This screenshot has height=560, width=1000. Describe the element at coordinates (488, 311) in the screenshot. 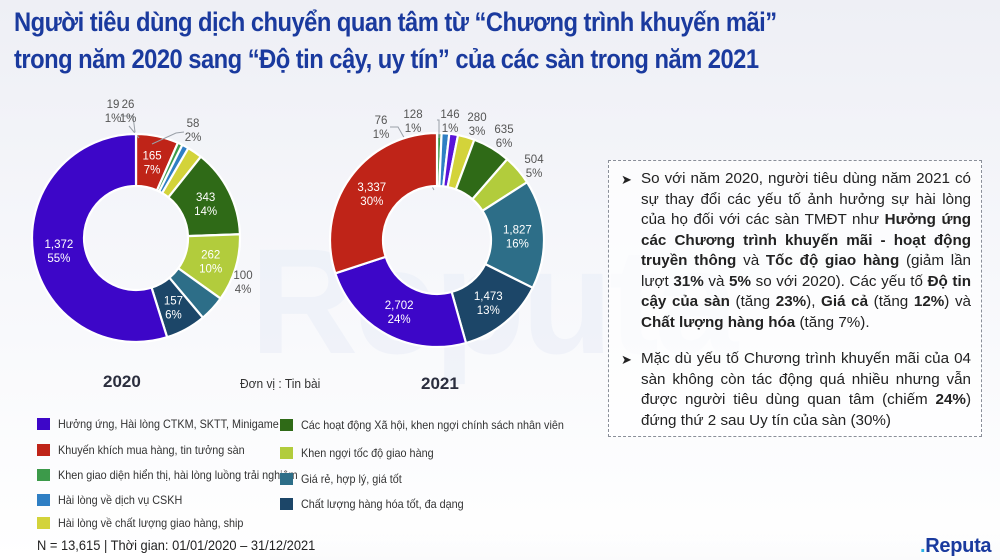

I see `slice-label: 13%` at that location.